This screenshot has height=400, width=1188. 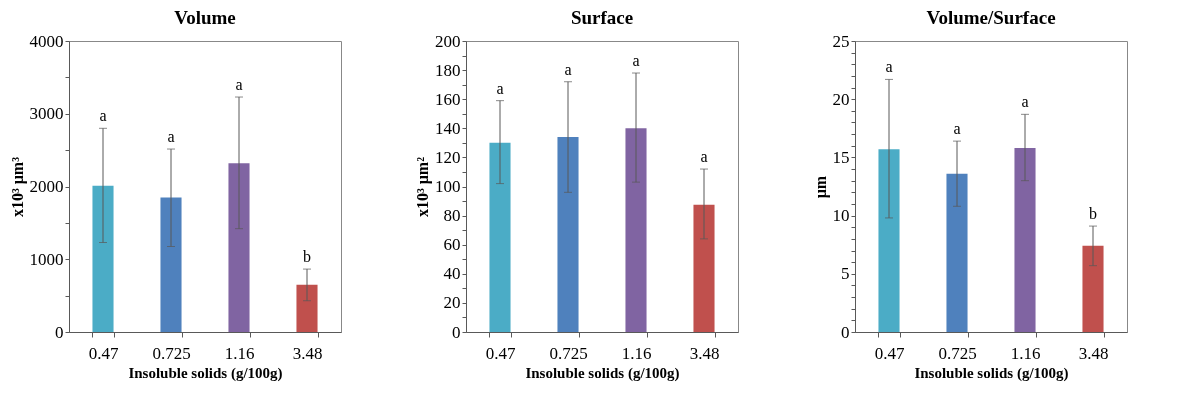 What do you see at coordinates (205, 17) in the screenshot?
I see `chart-title: Volume` at bounding box center [205, 17].